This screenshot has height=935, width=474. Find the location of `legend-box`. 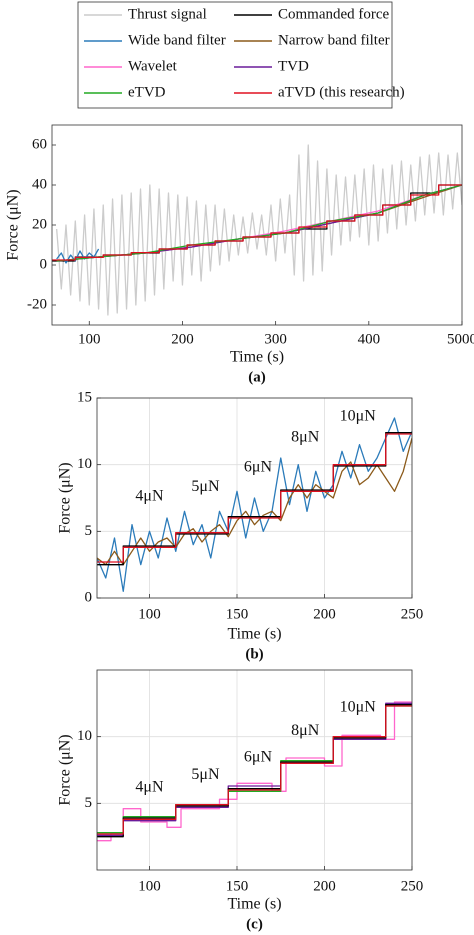

legend-box is located at coordinates (235, 55).